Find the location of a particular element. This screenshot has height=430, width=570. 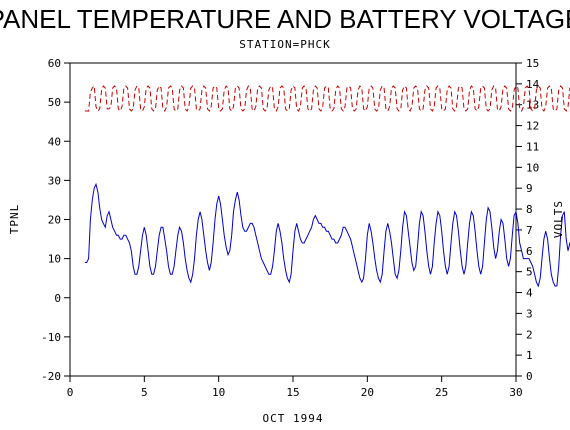

y-right-tick-label: 0 is located at coordinates (529, 376).